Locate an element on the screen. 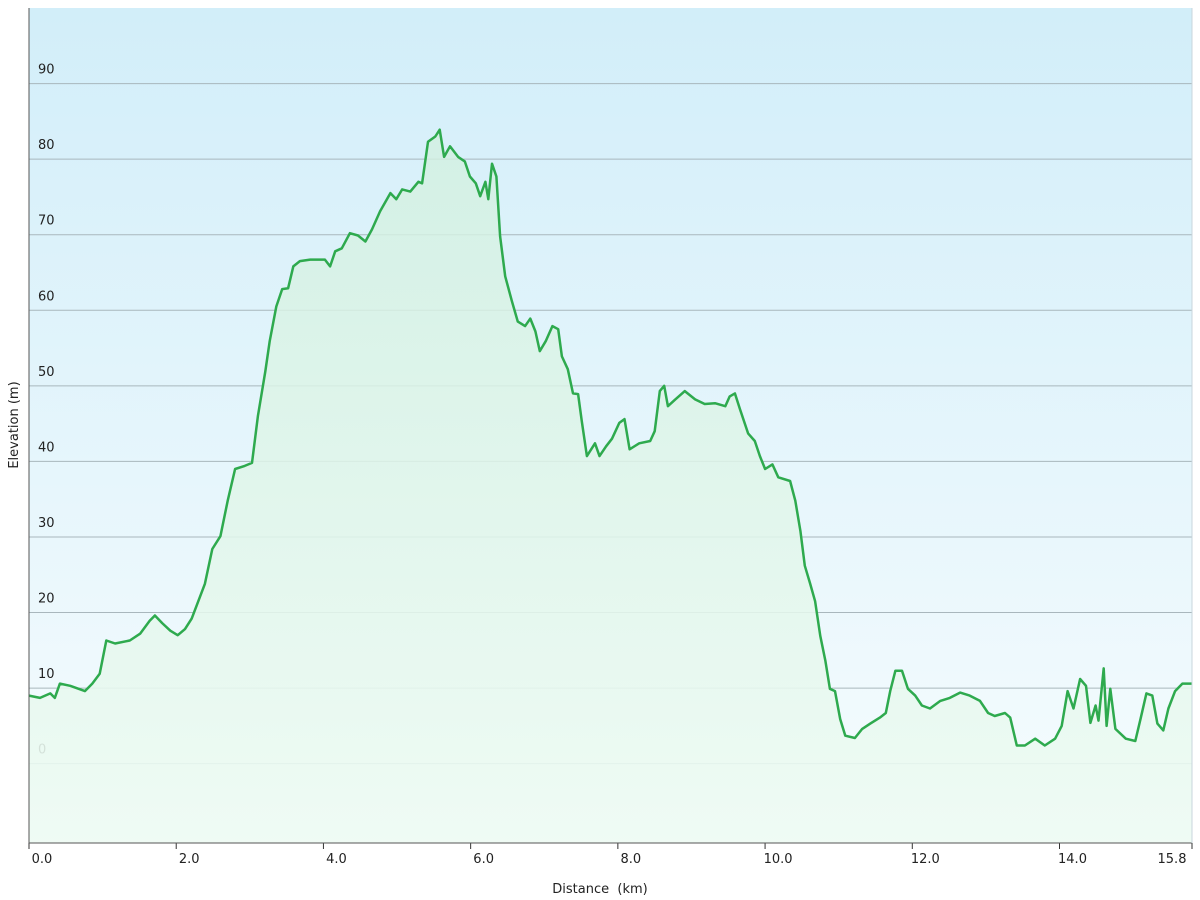 This screenshot has height=900, width=1200. x-tick-label: 8.0 is located at coordinates (631, 859).